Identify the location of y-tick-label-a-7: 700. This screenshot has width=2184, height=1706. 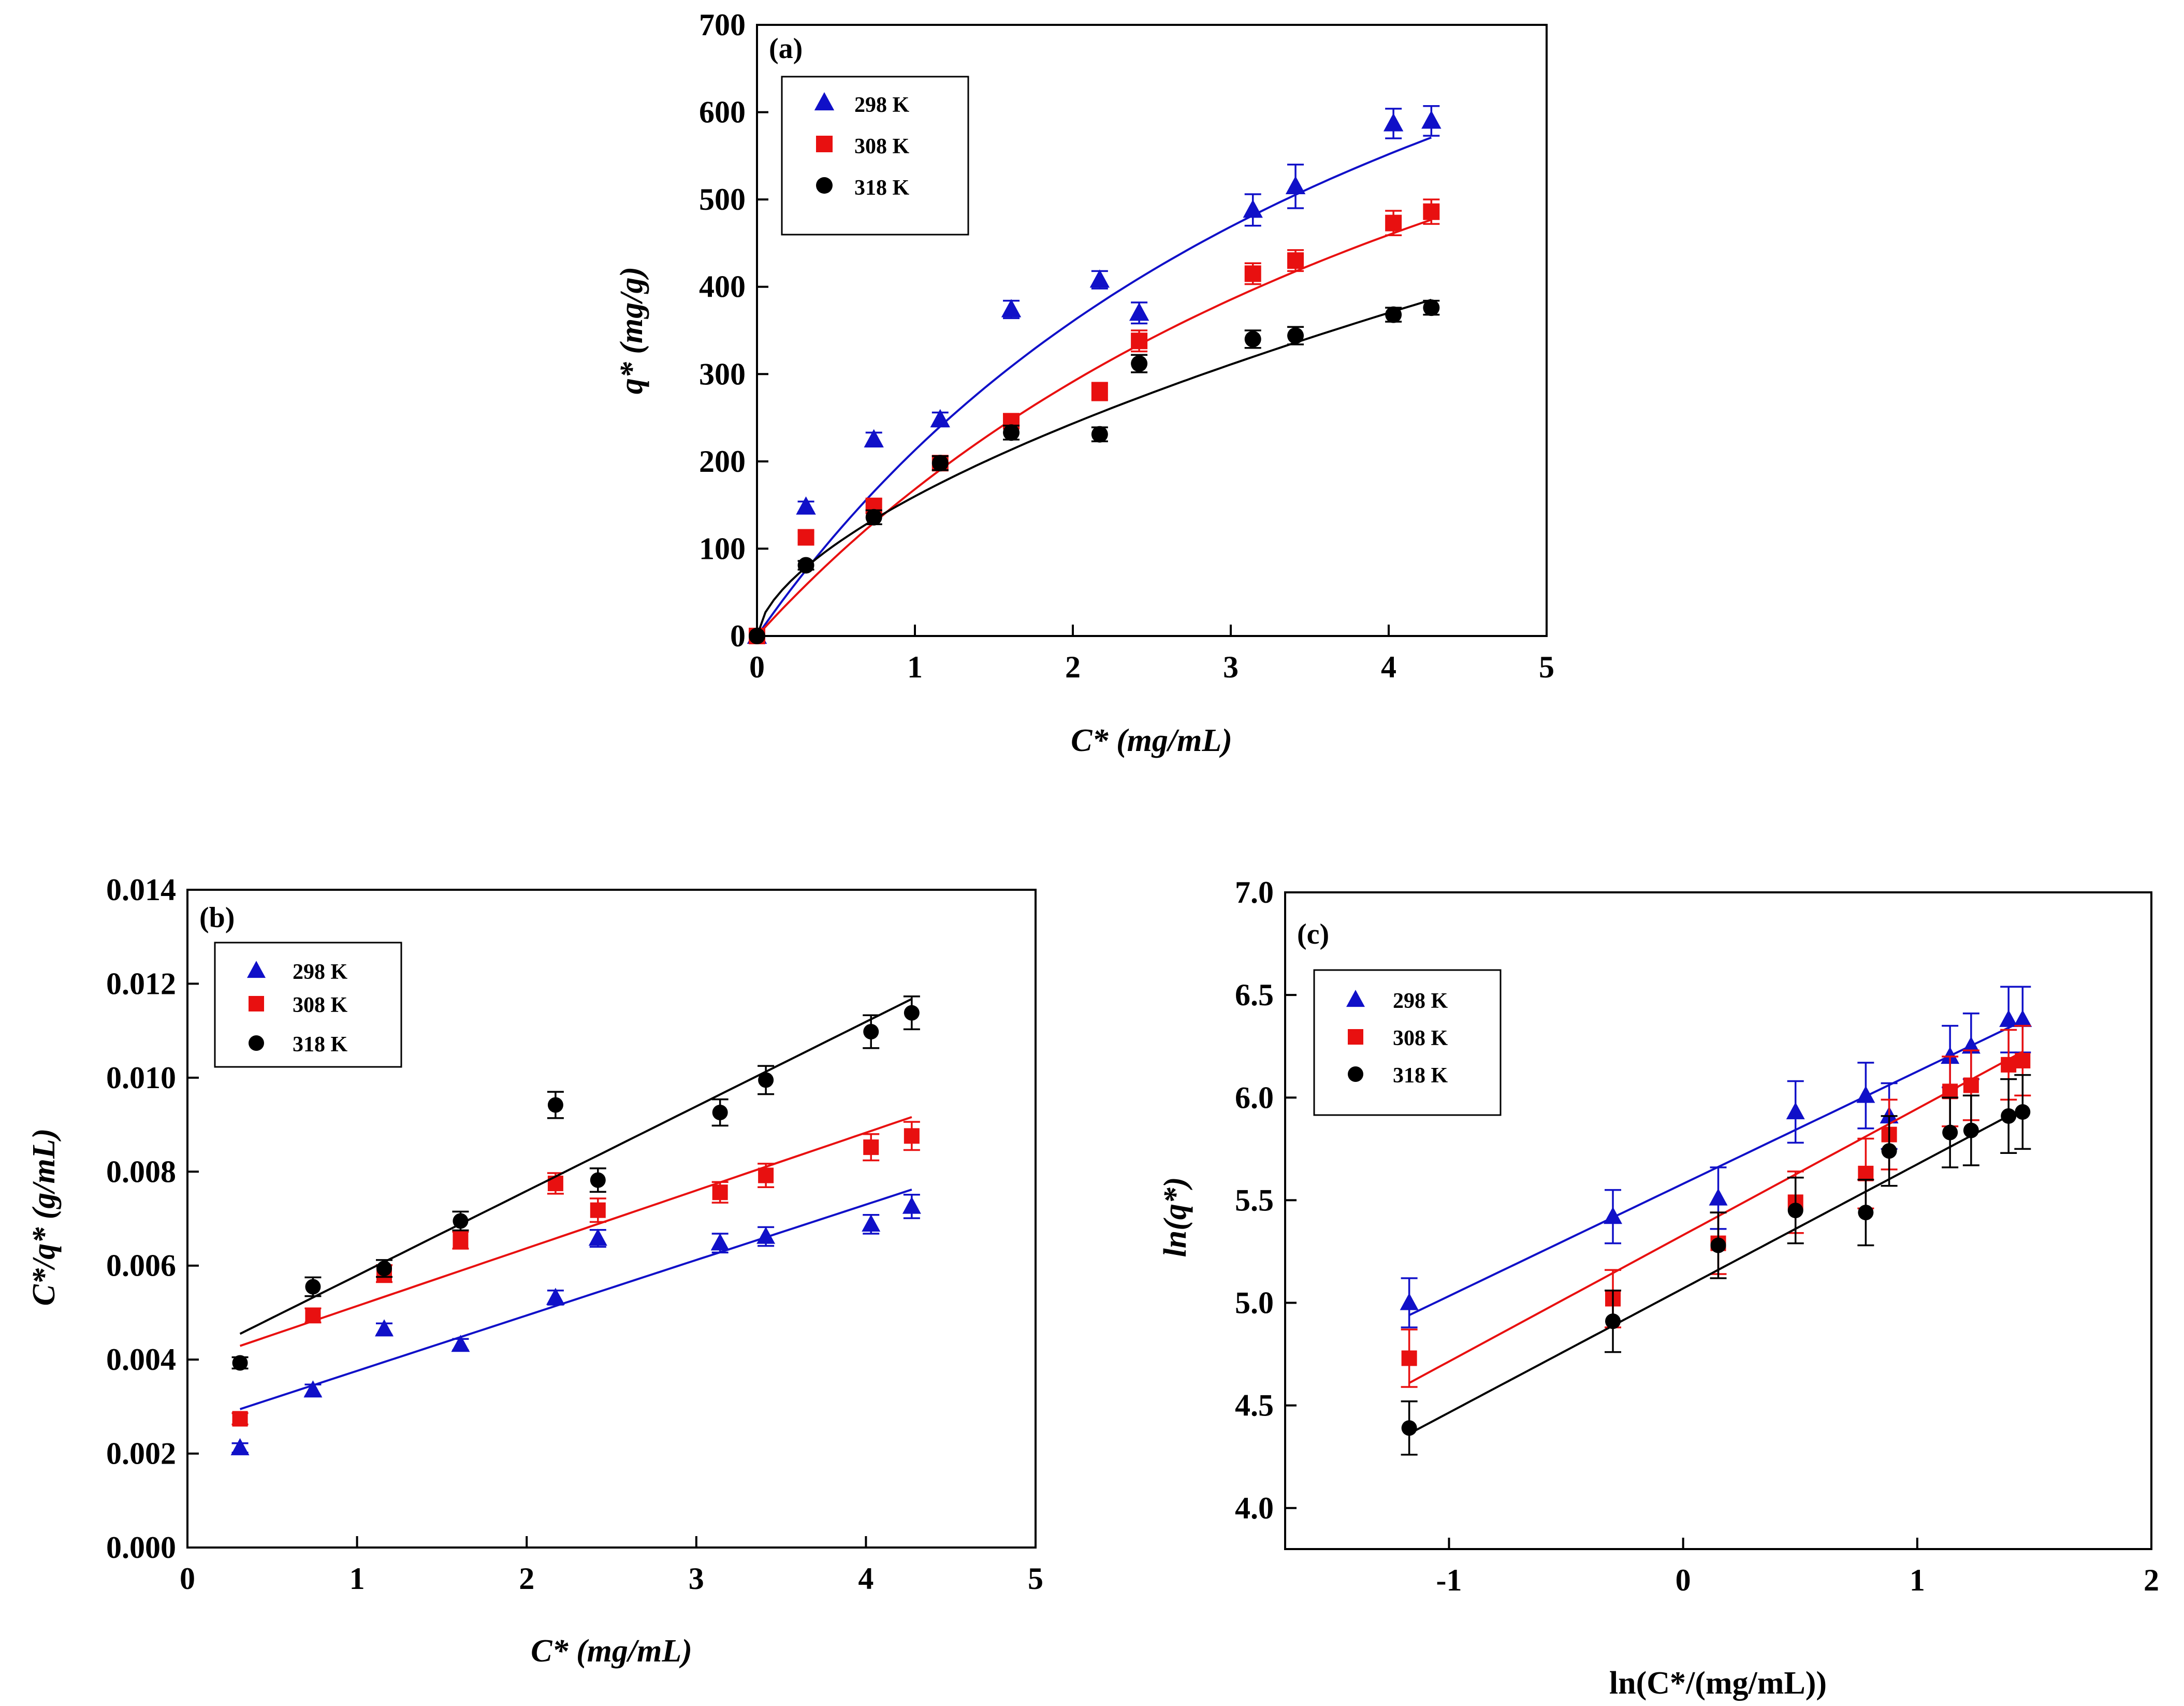
(722, 25).